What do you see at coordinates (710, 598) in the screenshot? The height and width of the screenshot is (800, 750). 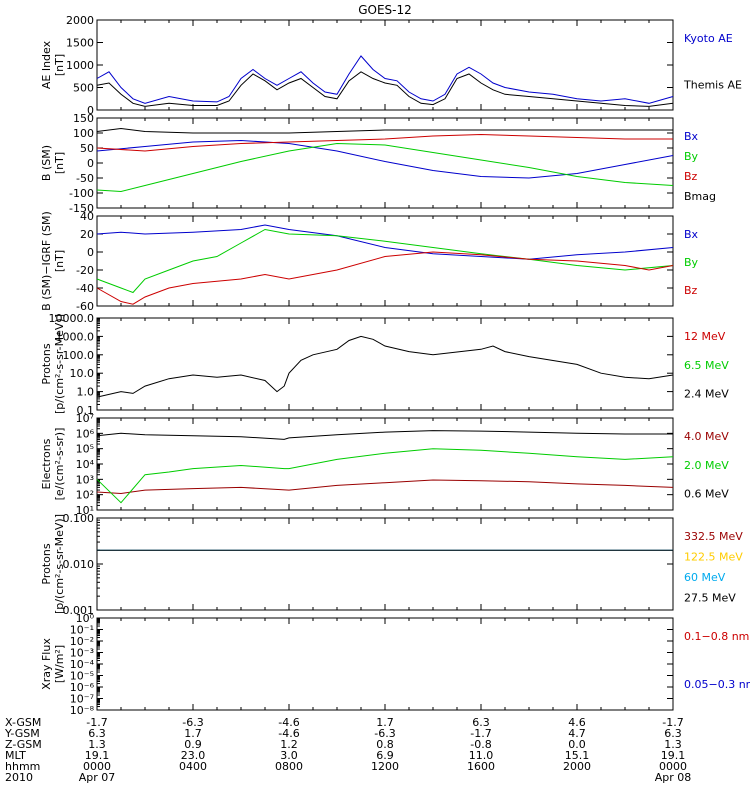 I see `legend-entry: 27.5 MeV` at bounding box center [710, 598].